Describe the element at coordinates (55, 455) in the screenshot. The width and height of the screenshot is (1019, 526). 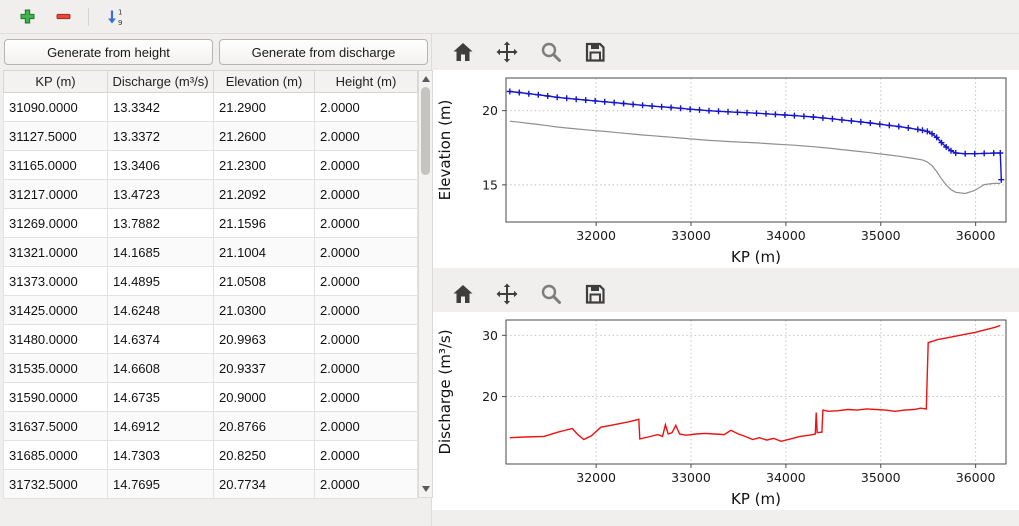
I see `table-cell: 31685.0000` at that location.